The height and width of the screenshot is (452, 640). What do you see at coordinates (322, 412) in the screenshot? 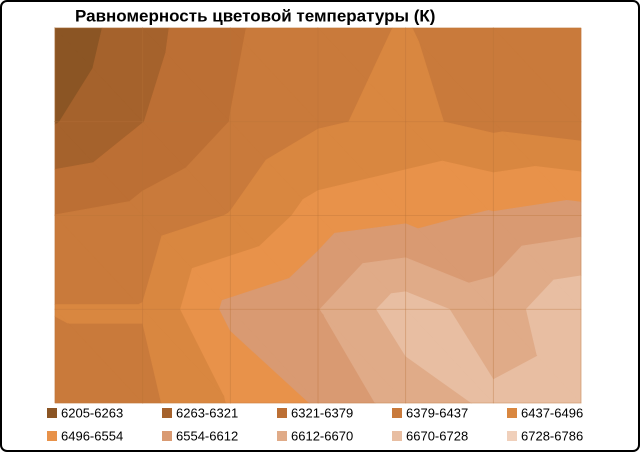
I see `legend-label: 6321-6379` at bounding box center [322, 412].